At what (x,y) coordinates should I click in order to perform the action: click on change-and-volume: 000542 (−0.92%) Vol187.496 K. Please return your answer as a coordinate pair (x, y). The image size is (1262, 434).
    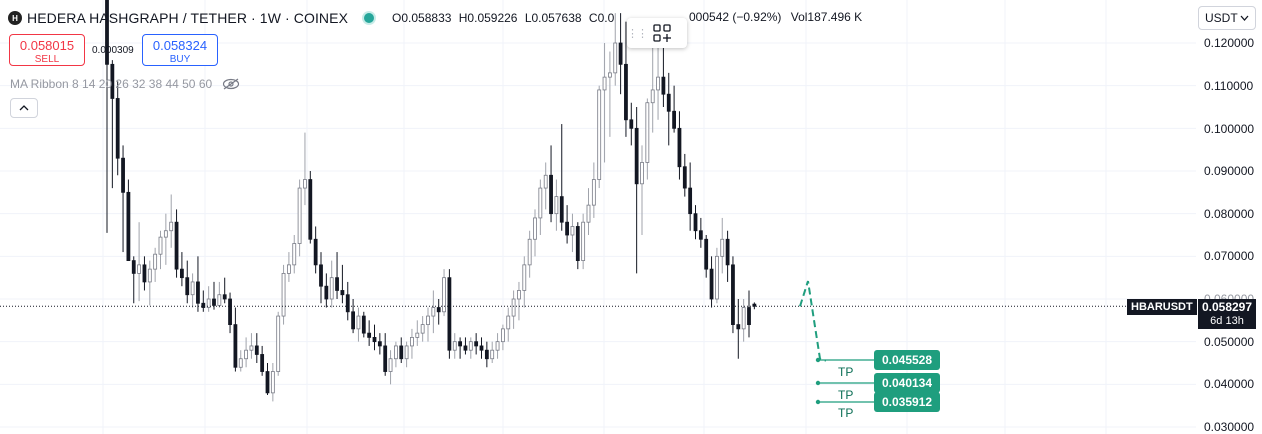
    Looking at the image, I should click on (775, 17).